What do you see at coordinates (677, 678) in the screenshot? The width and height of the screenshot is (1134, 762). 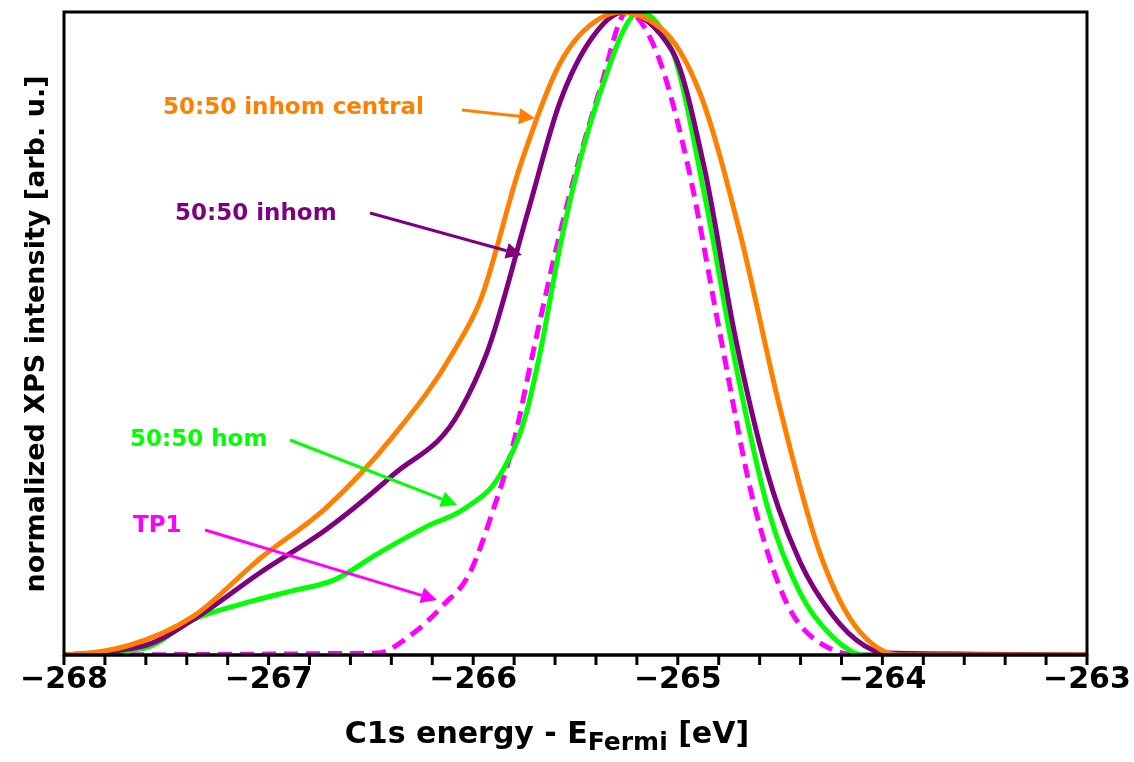 I see `x-tick-label: −265` at bounding box center [677, 678].